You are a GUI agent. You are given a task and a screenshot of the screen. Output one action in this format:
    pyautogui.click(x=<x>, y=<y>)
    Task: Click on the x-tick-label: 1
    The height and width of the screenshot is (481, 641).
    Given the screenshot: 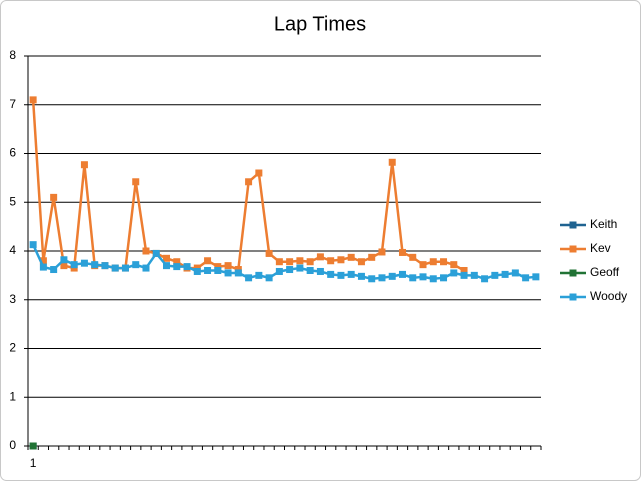 What is the action you would take?
    pyautogui.click(x=33, y=463)
    